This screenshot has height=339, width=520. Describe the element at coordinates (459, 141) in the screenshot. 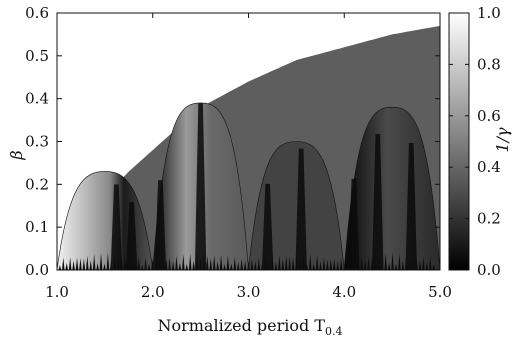

I see `colorbar-gradient` at that location.